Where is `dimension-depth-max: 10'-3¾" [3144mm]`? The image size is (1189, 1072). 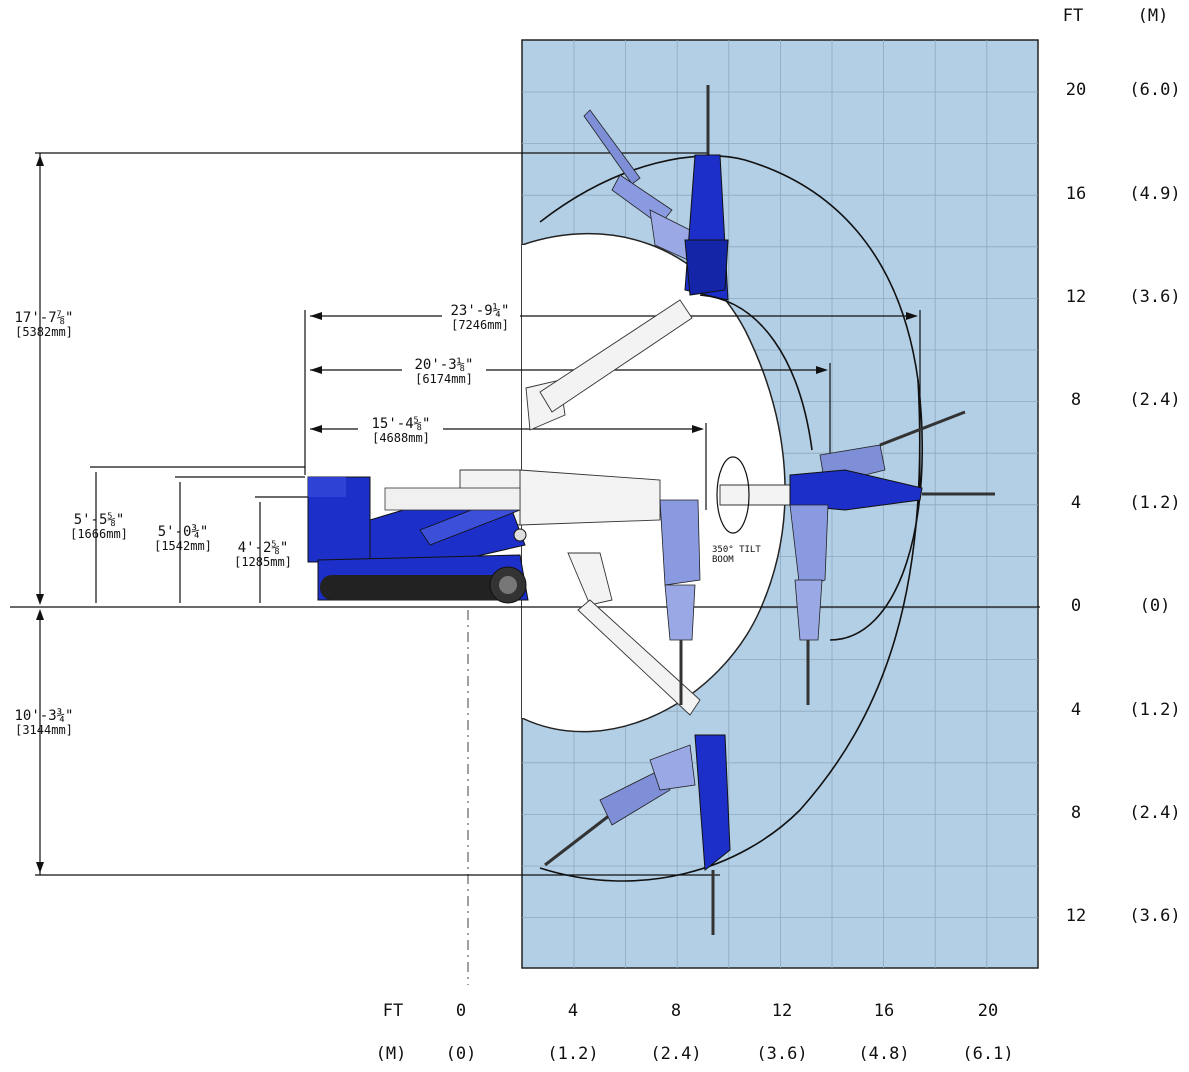 dimension-depth-max: 10'-3¾" [3144mm] is located at coordinates (44, 723).